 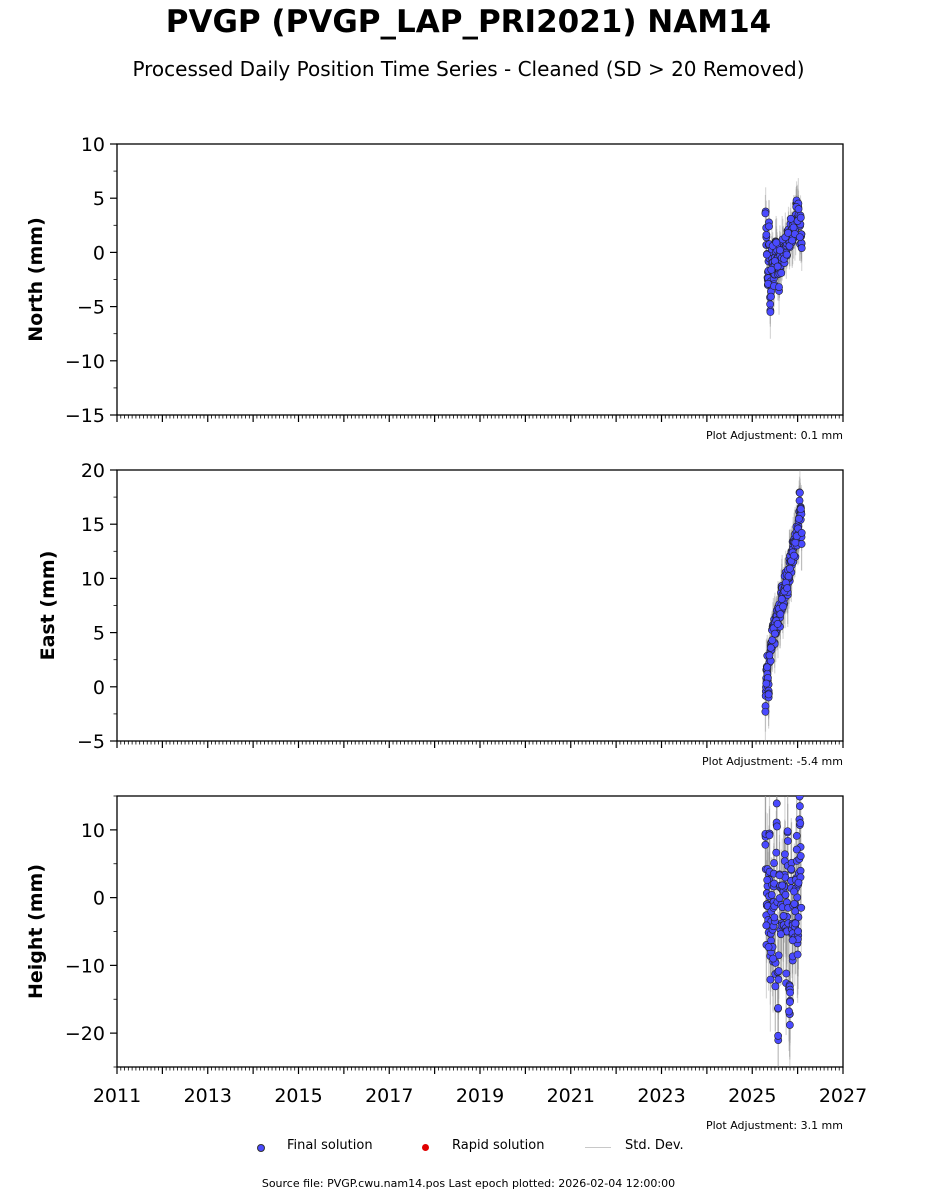 What do you see at coordinates (36, 279) in the screenshot?
I see `y-axis-label: North (mm)` at bounding box center [36, 279].